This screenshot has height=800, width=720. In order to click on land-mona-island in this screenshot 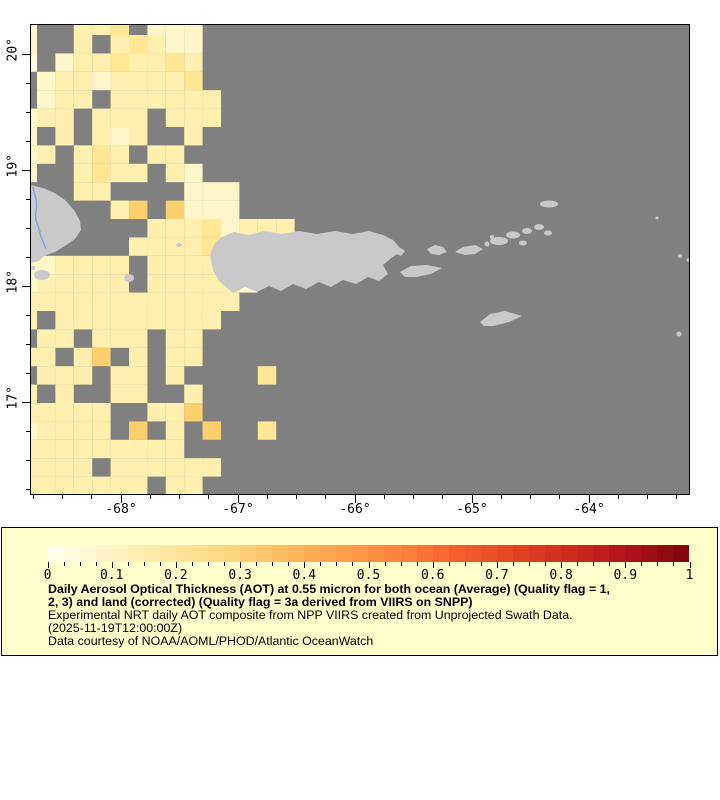, I will do `click(129, 278)`.